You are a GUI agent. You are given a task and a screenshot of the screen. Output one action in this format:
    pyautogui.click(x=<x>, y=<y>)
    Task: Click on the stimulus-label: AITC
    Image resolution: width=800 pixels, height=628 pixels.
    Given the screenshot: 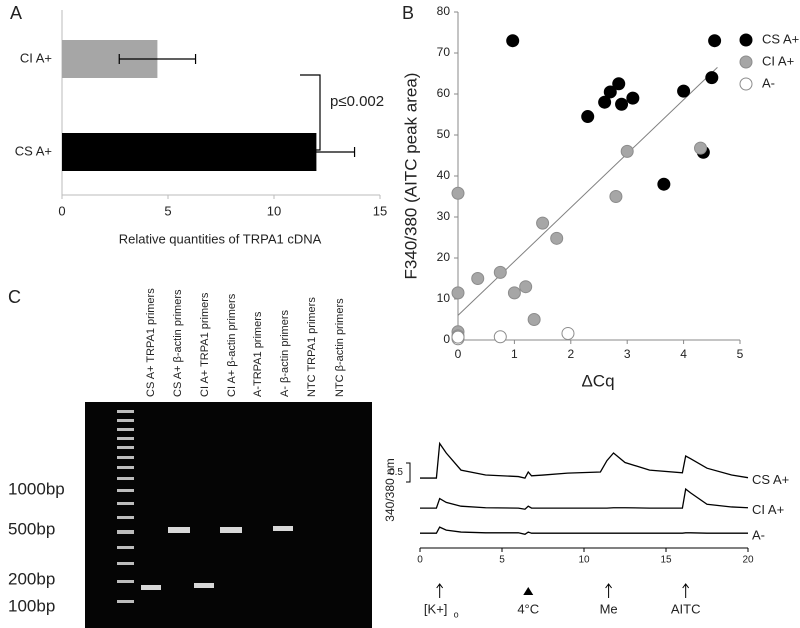 What is the action you would take?
    pyautogui.click(x=686, y=608)
    